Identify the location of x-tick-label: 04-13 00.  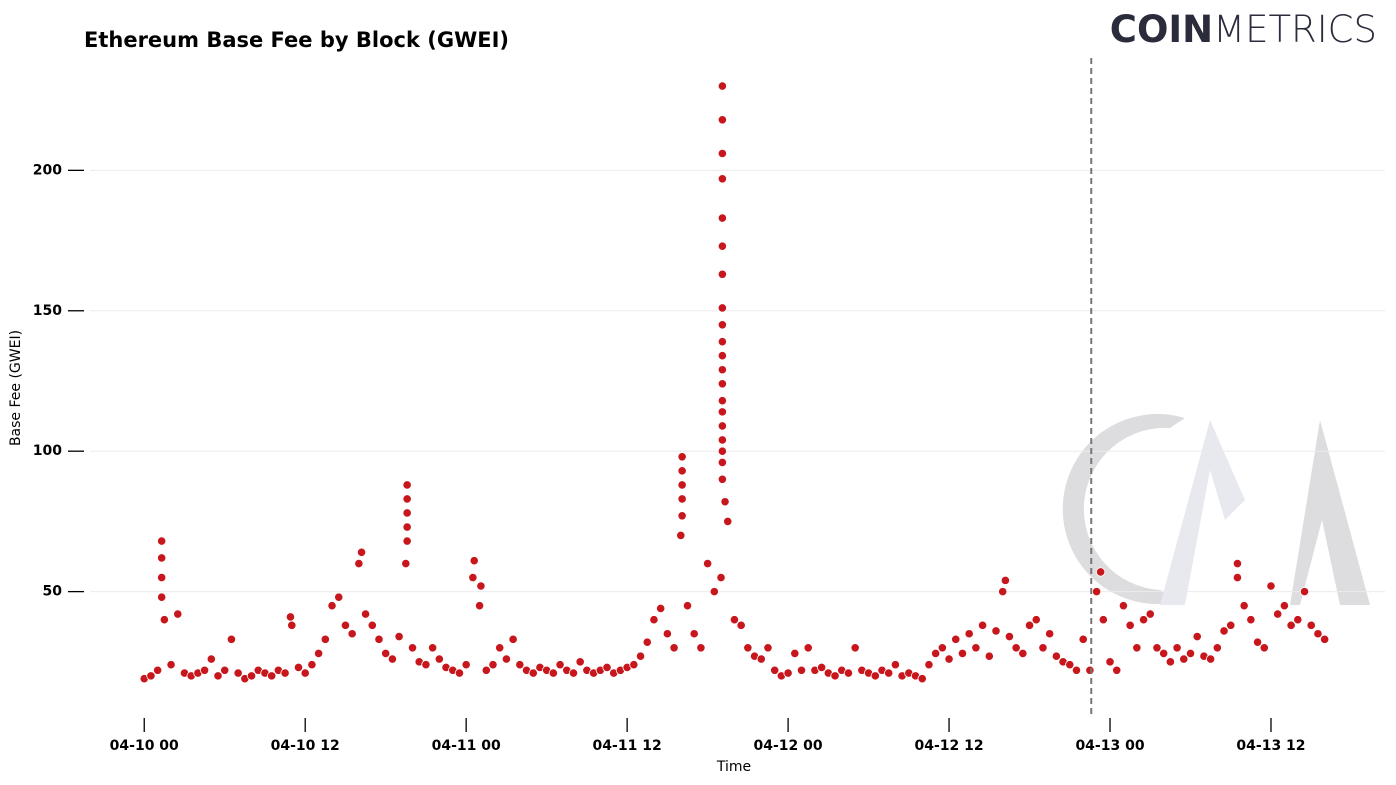
(1109, 746).